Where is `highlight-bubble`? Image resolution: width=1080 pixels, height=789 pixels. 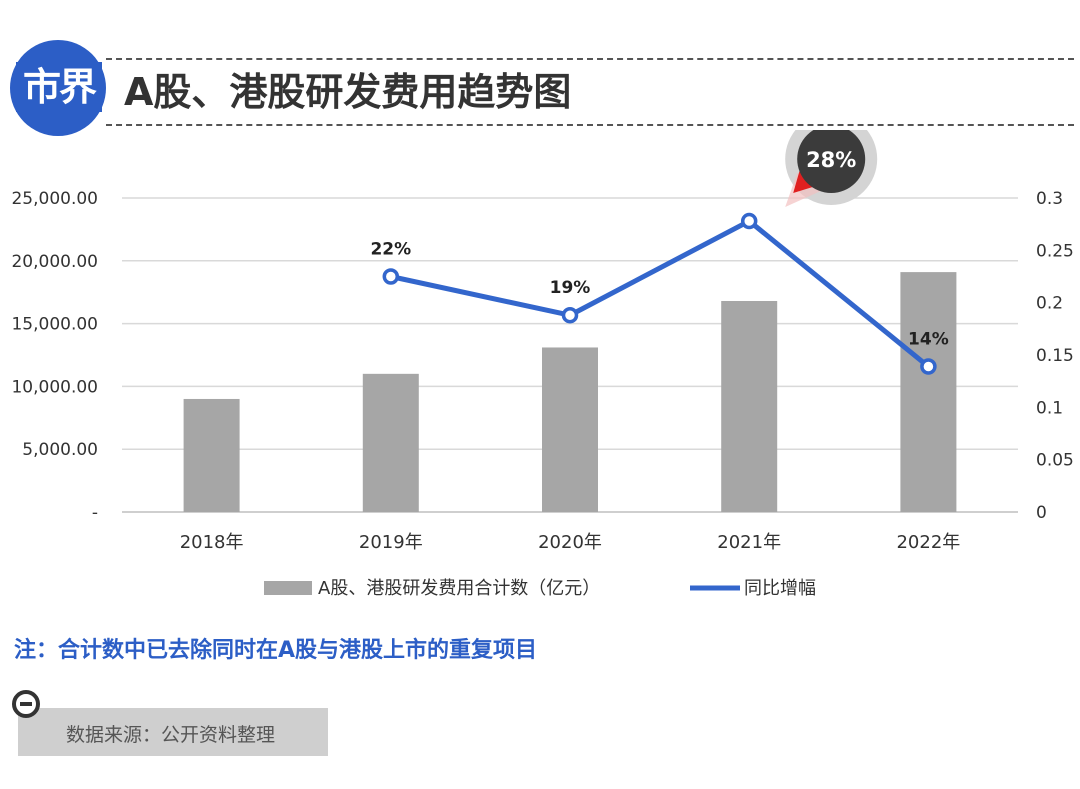
highlight-bubble is located at coordinates (831, 161).